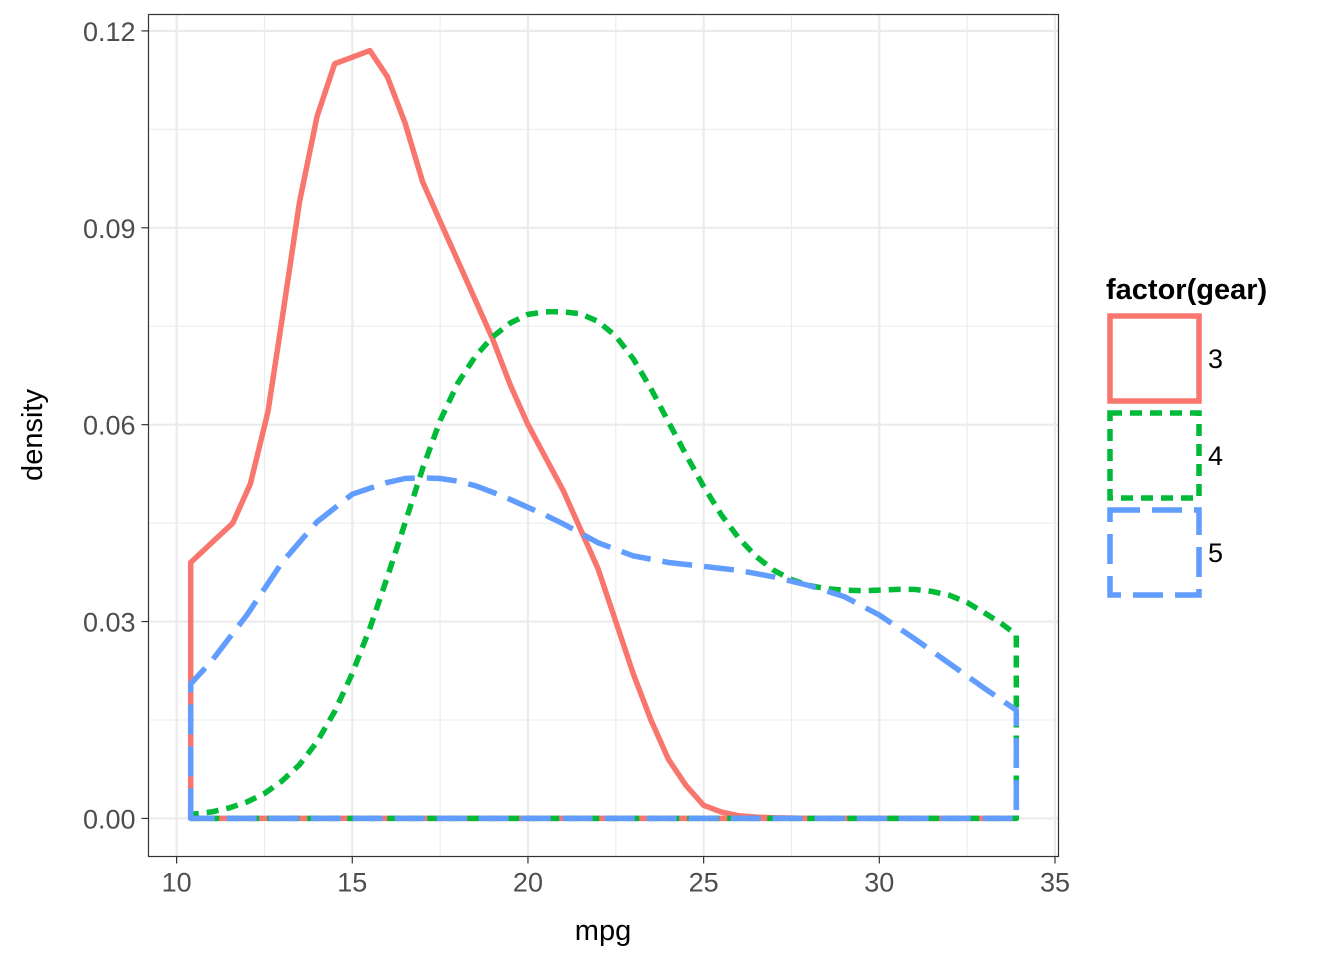 The height and width of the screenshot is (960, 1344). Describe the element at coordinates (603, 931) in the screenshot. I see `x-axis-title: mpg` at that location.